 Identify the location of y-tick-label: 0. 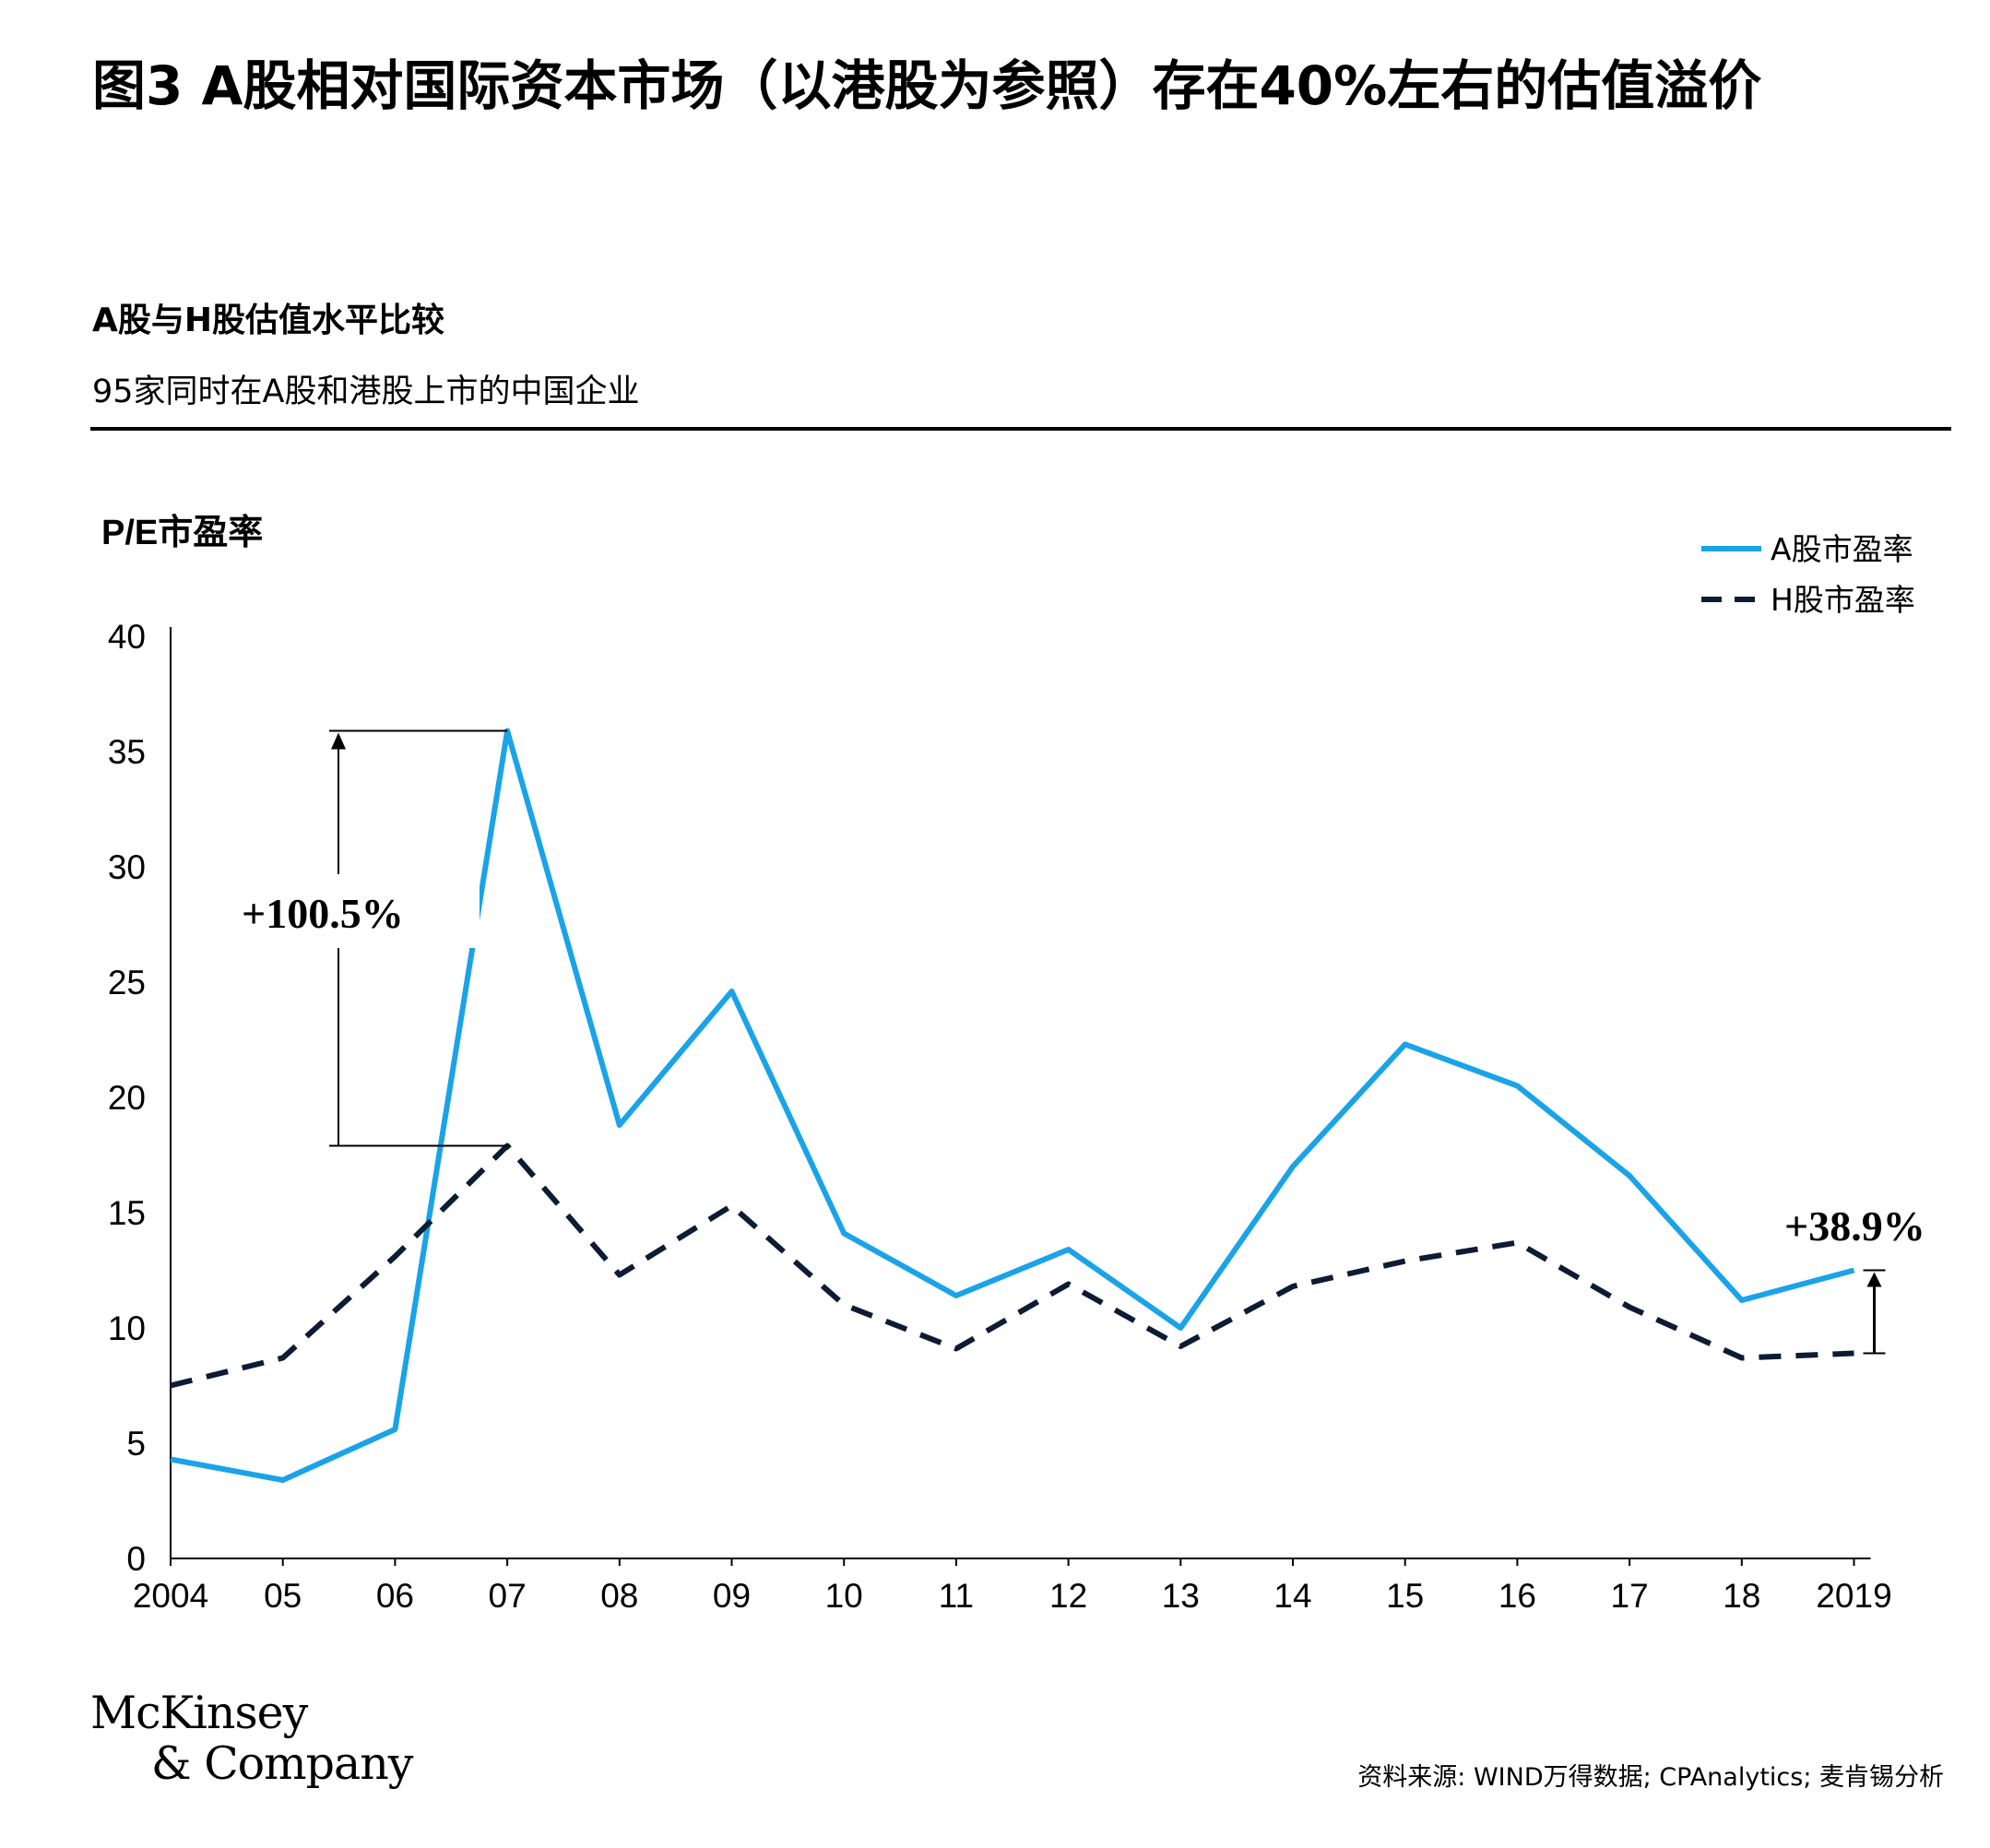
(136, 1559).